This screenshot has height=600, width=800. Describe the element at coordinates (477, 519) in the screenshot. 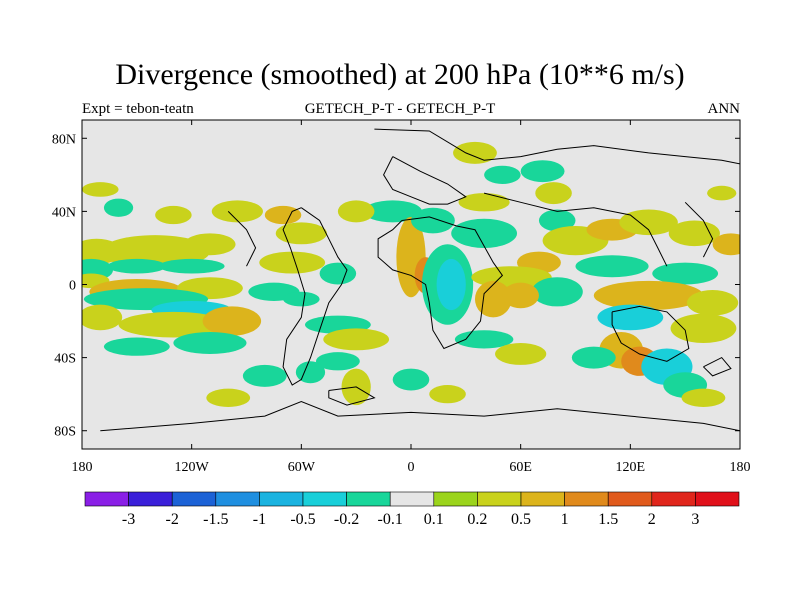

I see `colorbar-label: 0.2` at that location.